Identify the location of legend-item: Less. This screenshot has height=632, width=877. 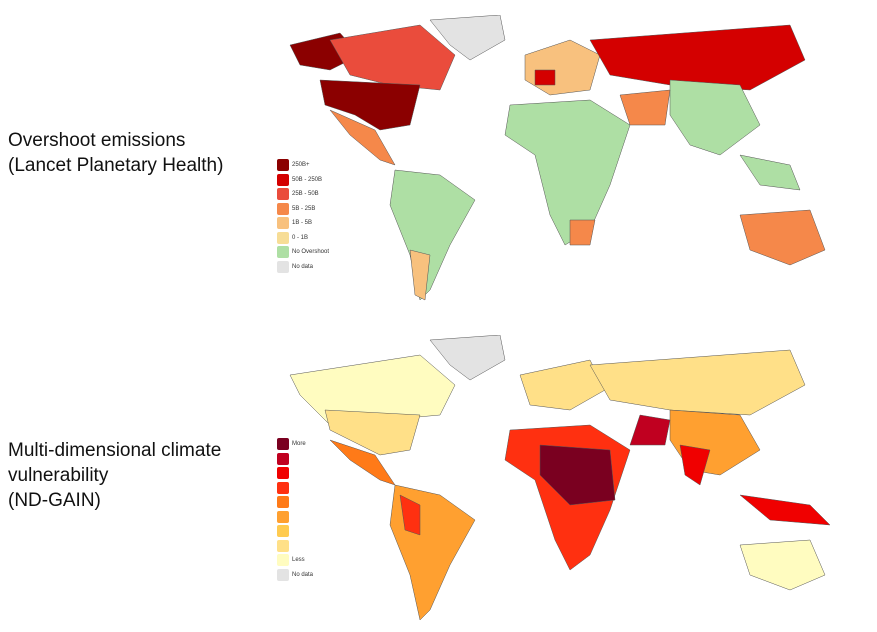
(295, 560).